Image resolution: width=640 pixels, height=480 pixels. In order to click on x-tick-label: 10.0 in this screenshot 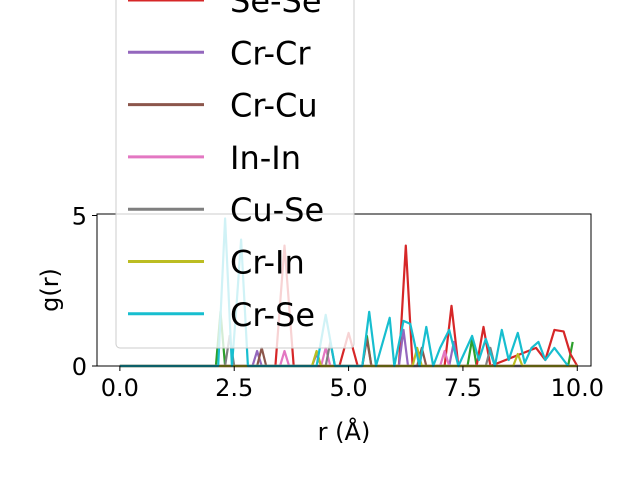, I will do `click(577, 388)`.